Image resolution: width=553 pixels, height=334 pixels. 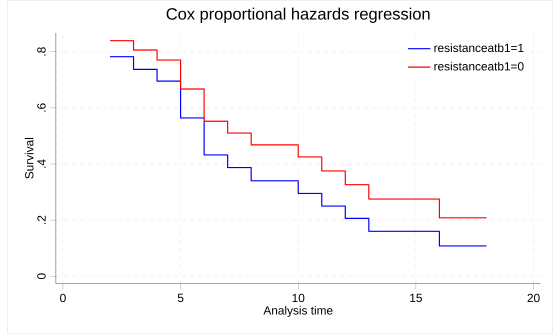 I want to click on legend-label: resistanceatb1=0, so click(x=479, y=66).